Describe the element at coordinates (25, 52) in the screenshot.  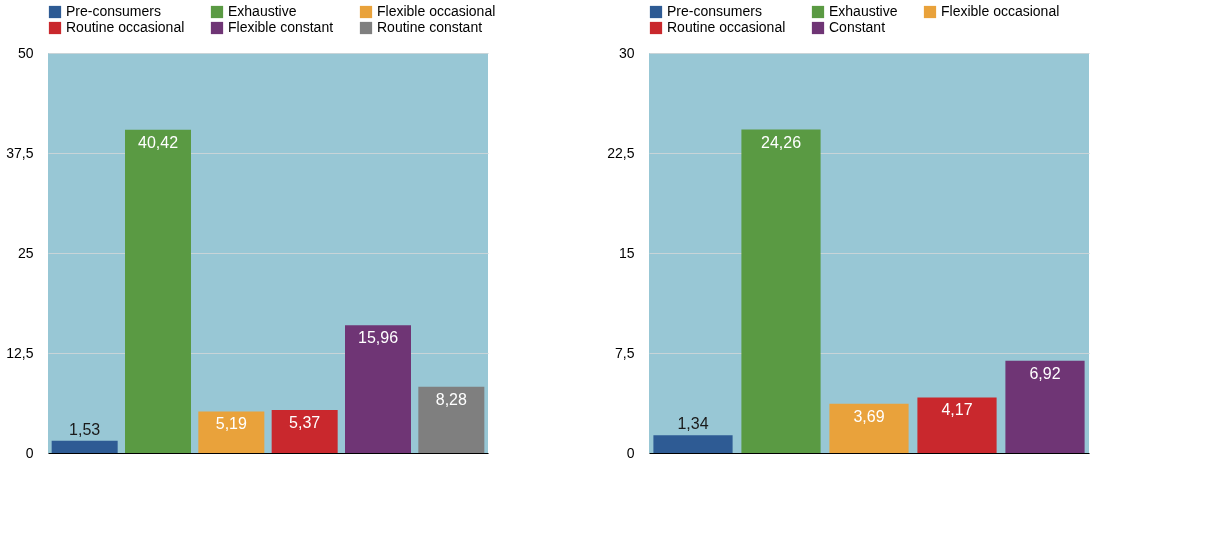
I see `y-tick-label: 50` at that location.